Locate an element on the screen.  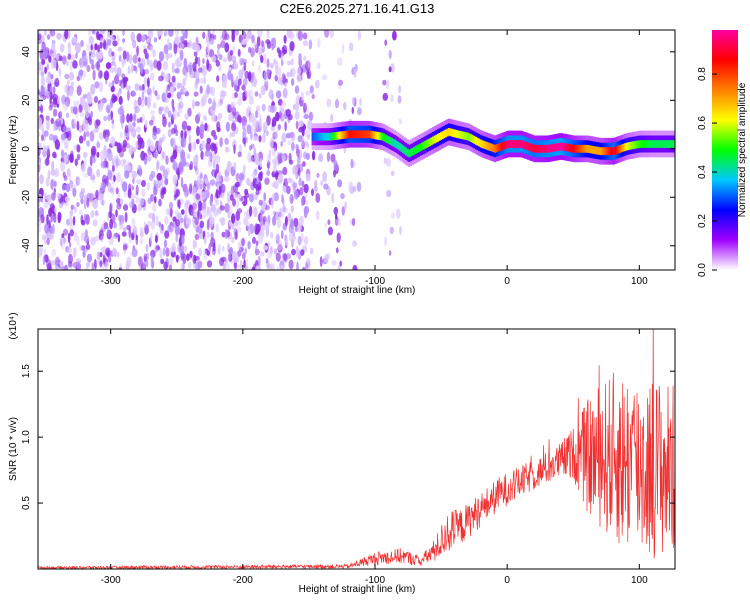
y-tick-label: 0 is located at coordinates (26, 149).